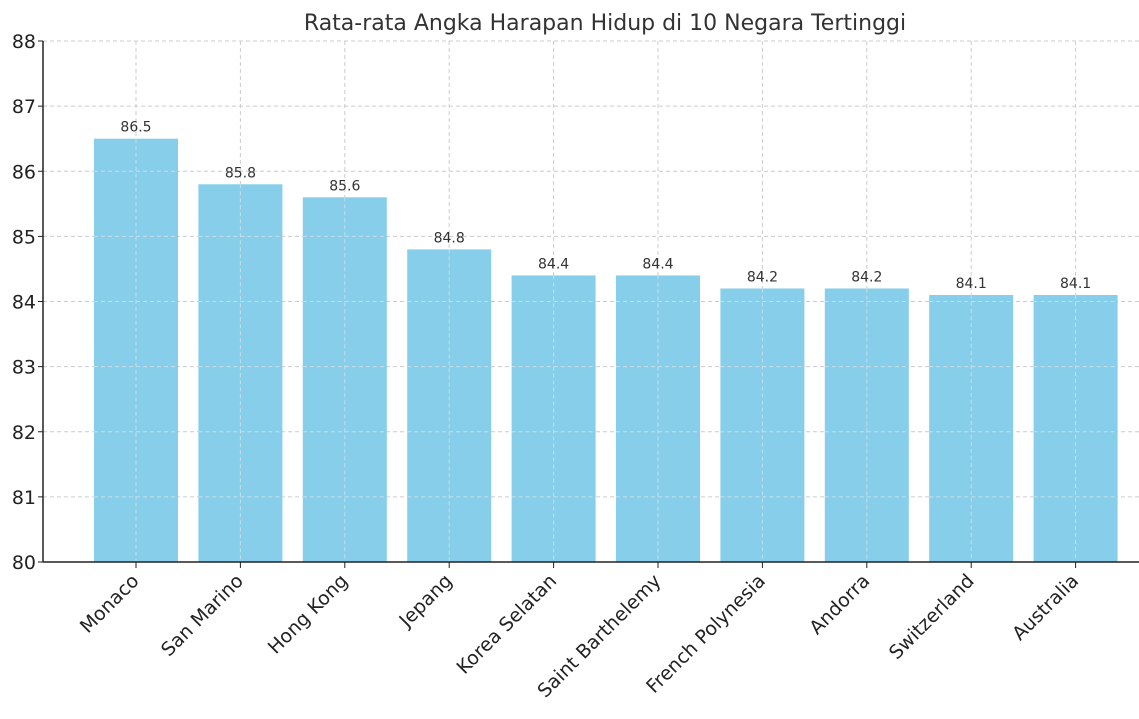 The image size is (1139, 719). Describe the element at coordinates (932, 617) in the screenshot. I see `x-tick-label: Switzerland` at that location.